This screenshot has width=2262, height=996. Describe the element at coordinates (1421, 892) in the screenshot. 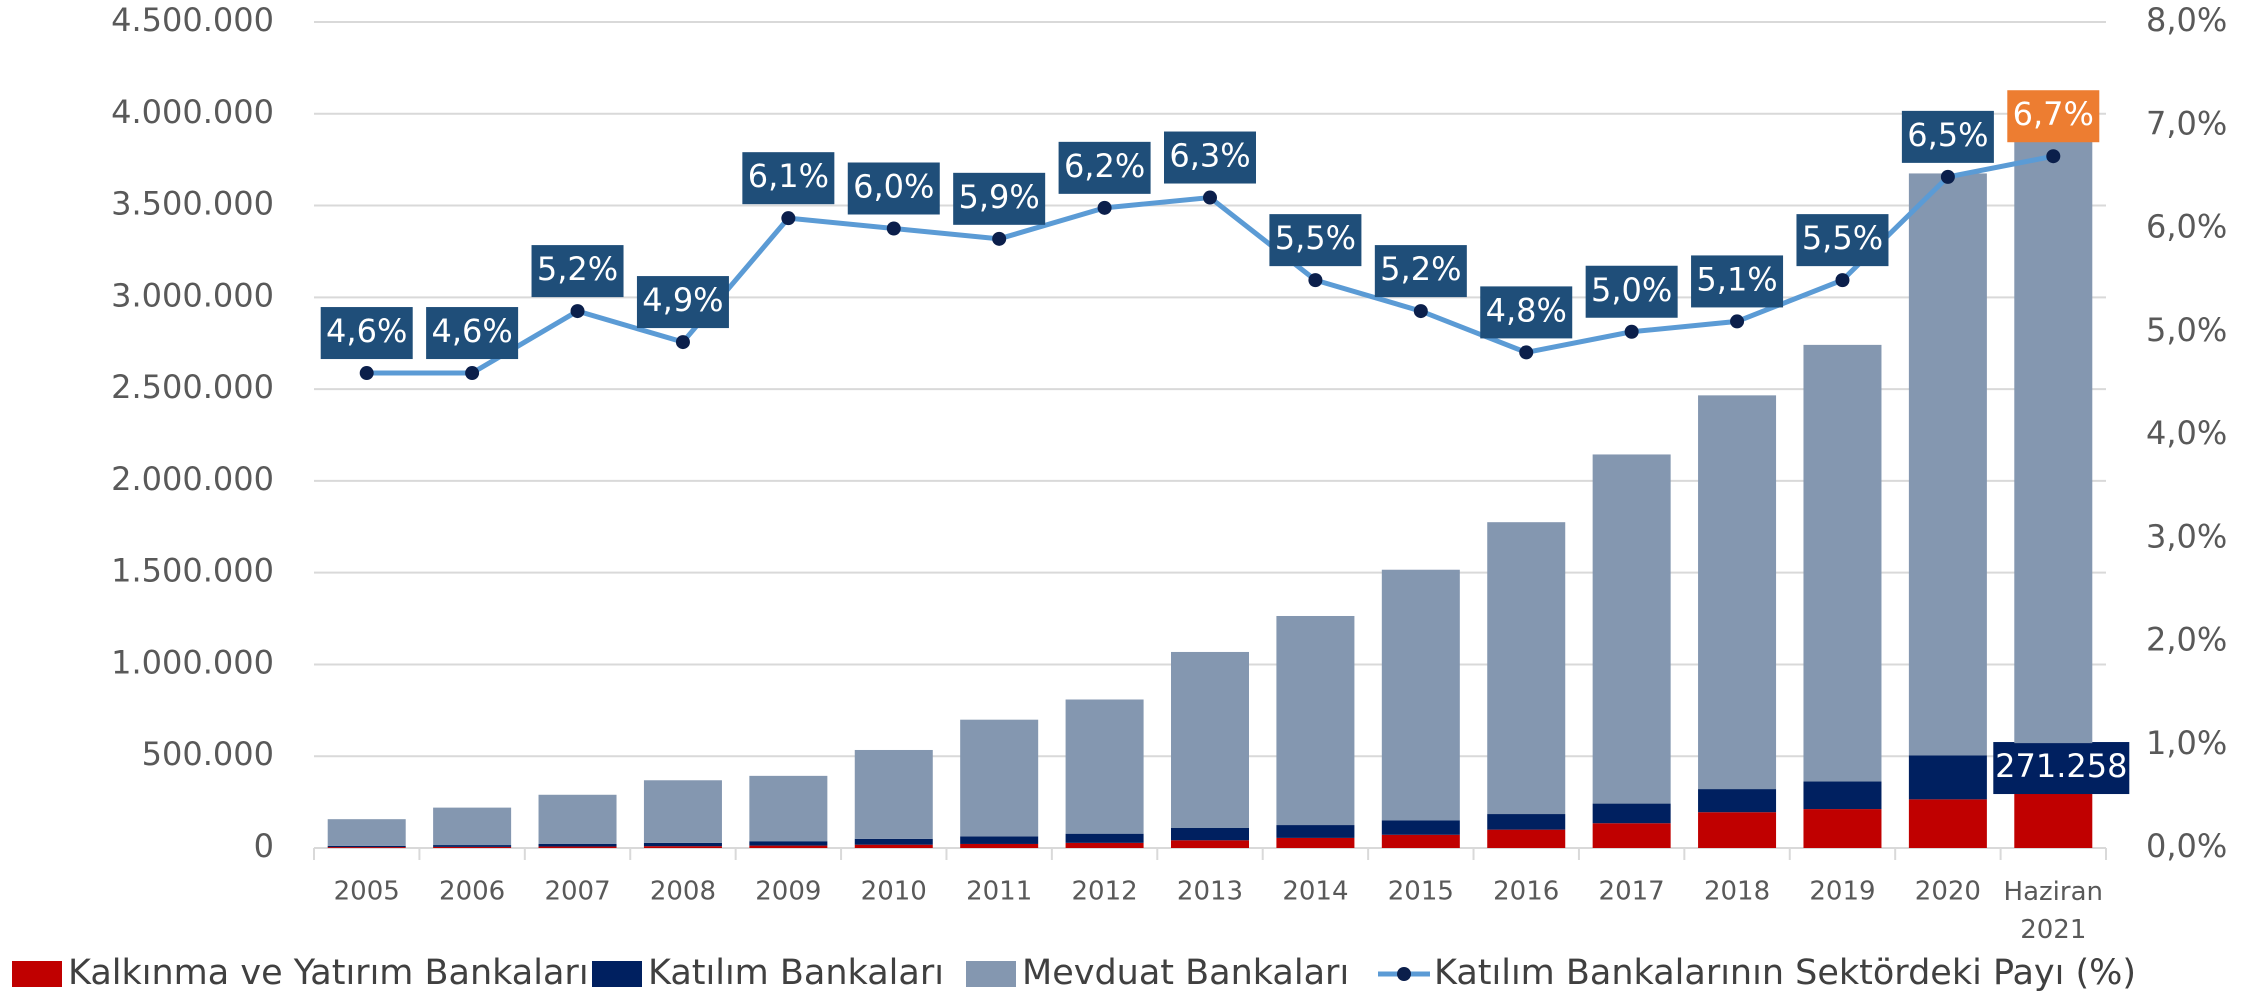

I see `x-tick-label: 2015` at that location.